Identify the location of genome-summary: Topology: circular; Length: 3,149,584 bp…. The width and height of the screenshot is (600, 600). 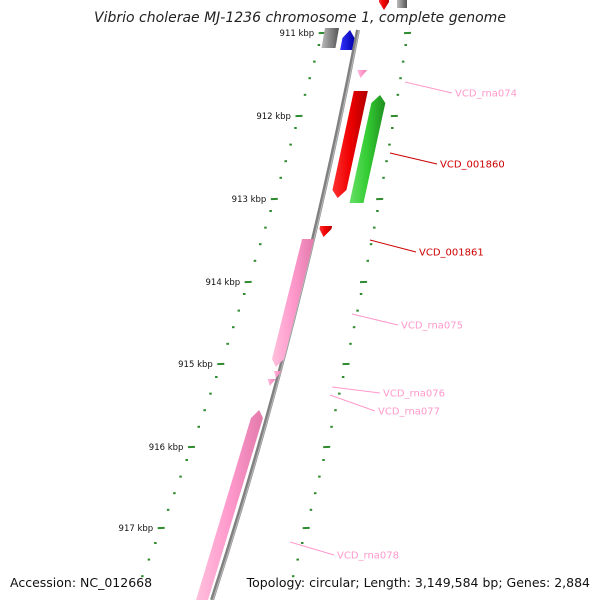
(418, 582).